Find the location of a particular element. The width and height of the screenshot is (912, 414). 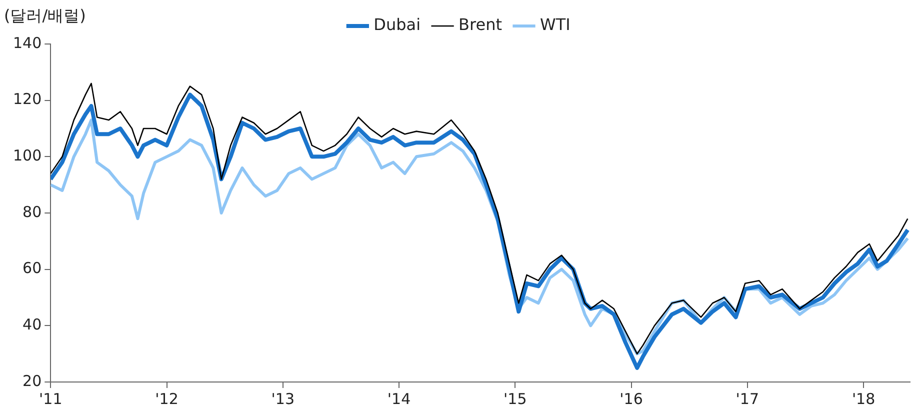

y-tick-label: 140 is located at coordinates (27, 43).